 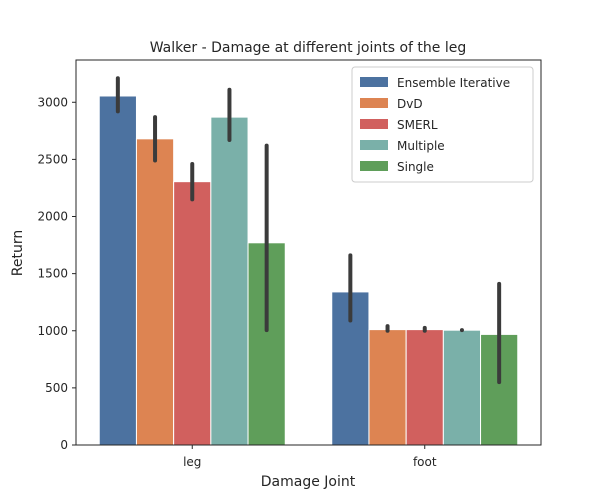 I want to click on bar-multiple-foot, so click(x=462, y=387).